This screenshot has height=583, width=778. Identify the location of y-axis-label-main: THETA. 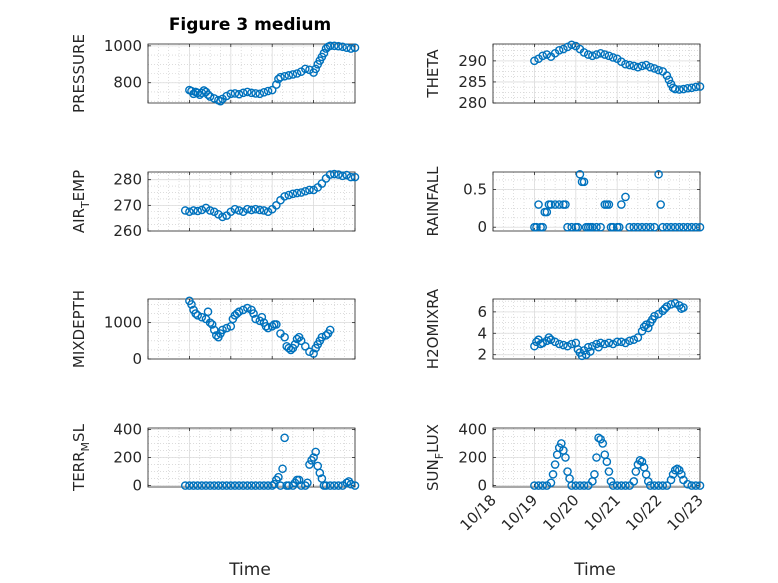
(433, 74).